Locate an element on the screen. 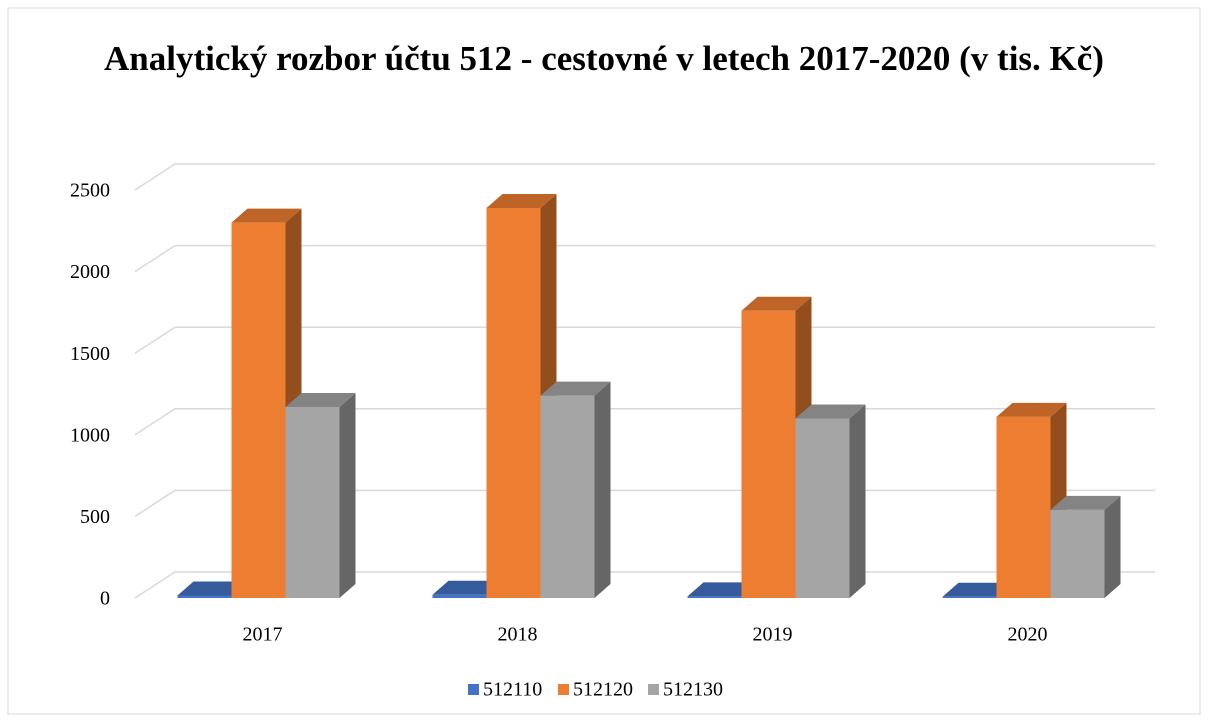 This screenshot has width=1208, height=722. legend-label: 512110 is located at coordinates (512, 690).